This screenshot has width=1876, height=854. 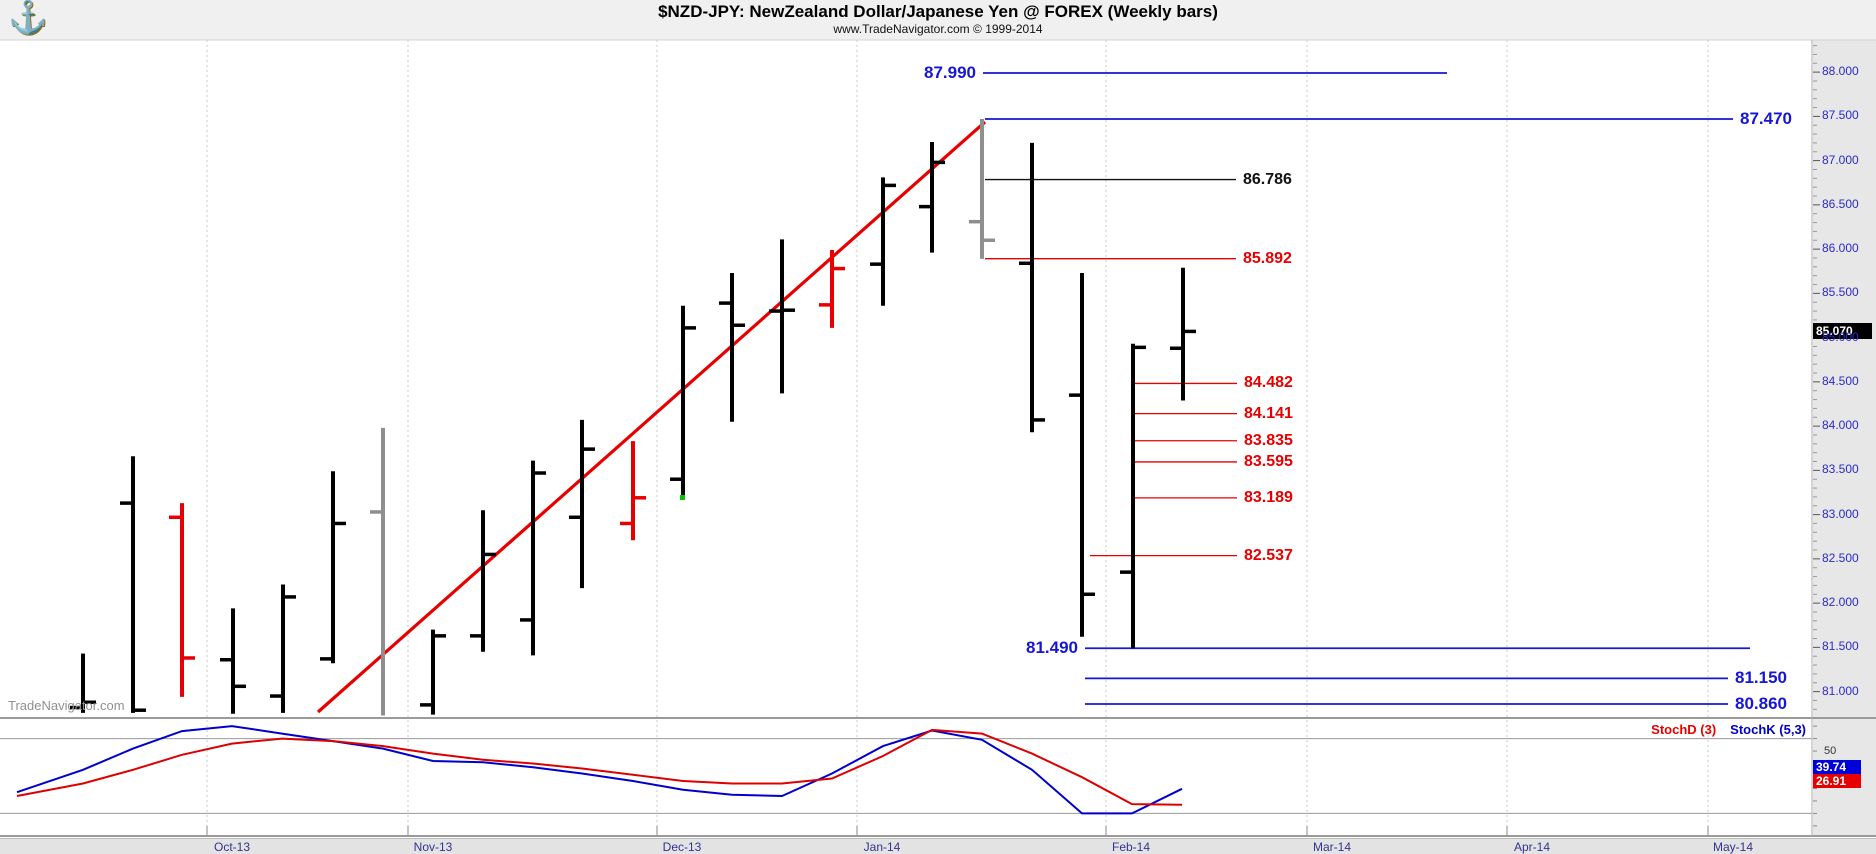 What do you see at coordinates (1684, 729) in the screenshot?
I see `legend-stochd: StochD (3)` at bounding box center [1684, 729].